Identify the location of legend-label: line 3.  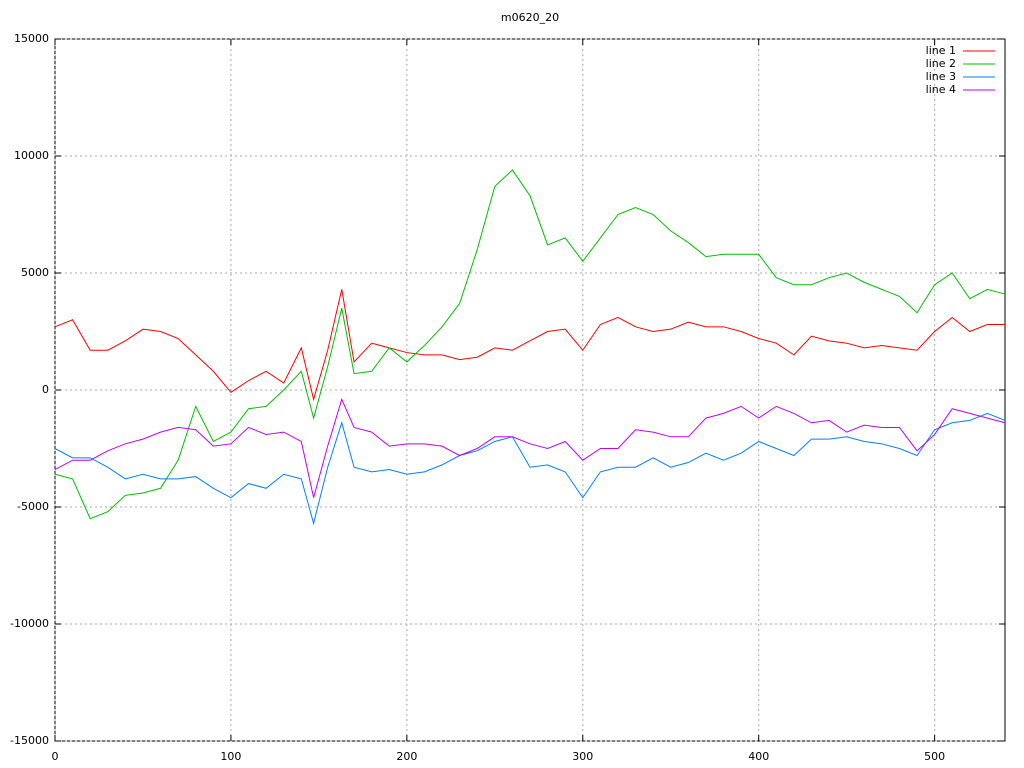
(941, 76).